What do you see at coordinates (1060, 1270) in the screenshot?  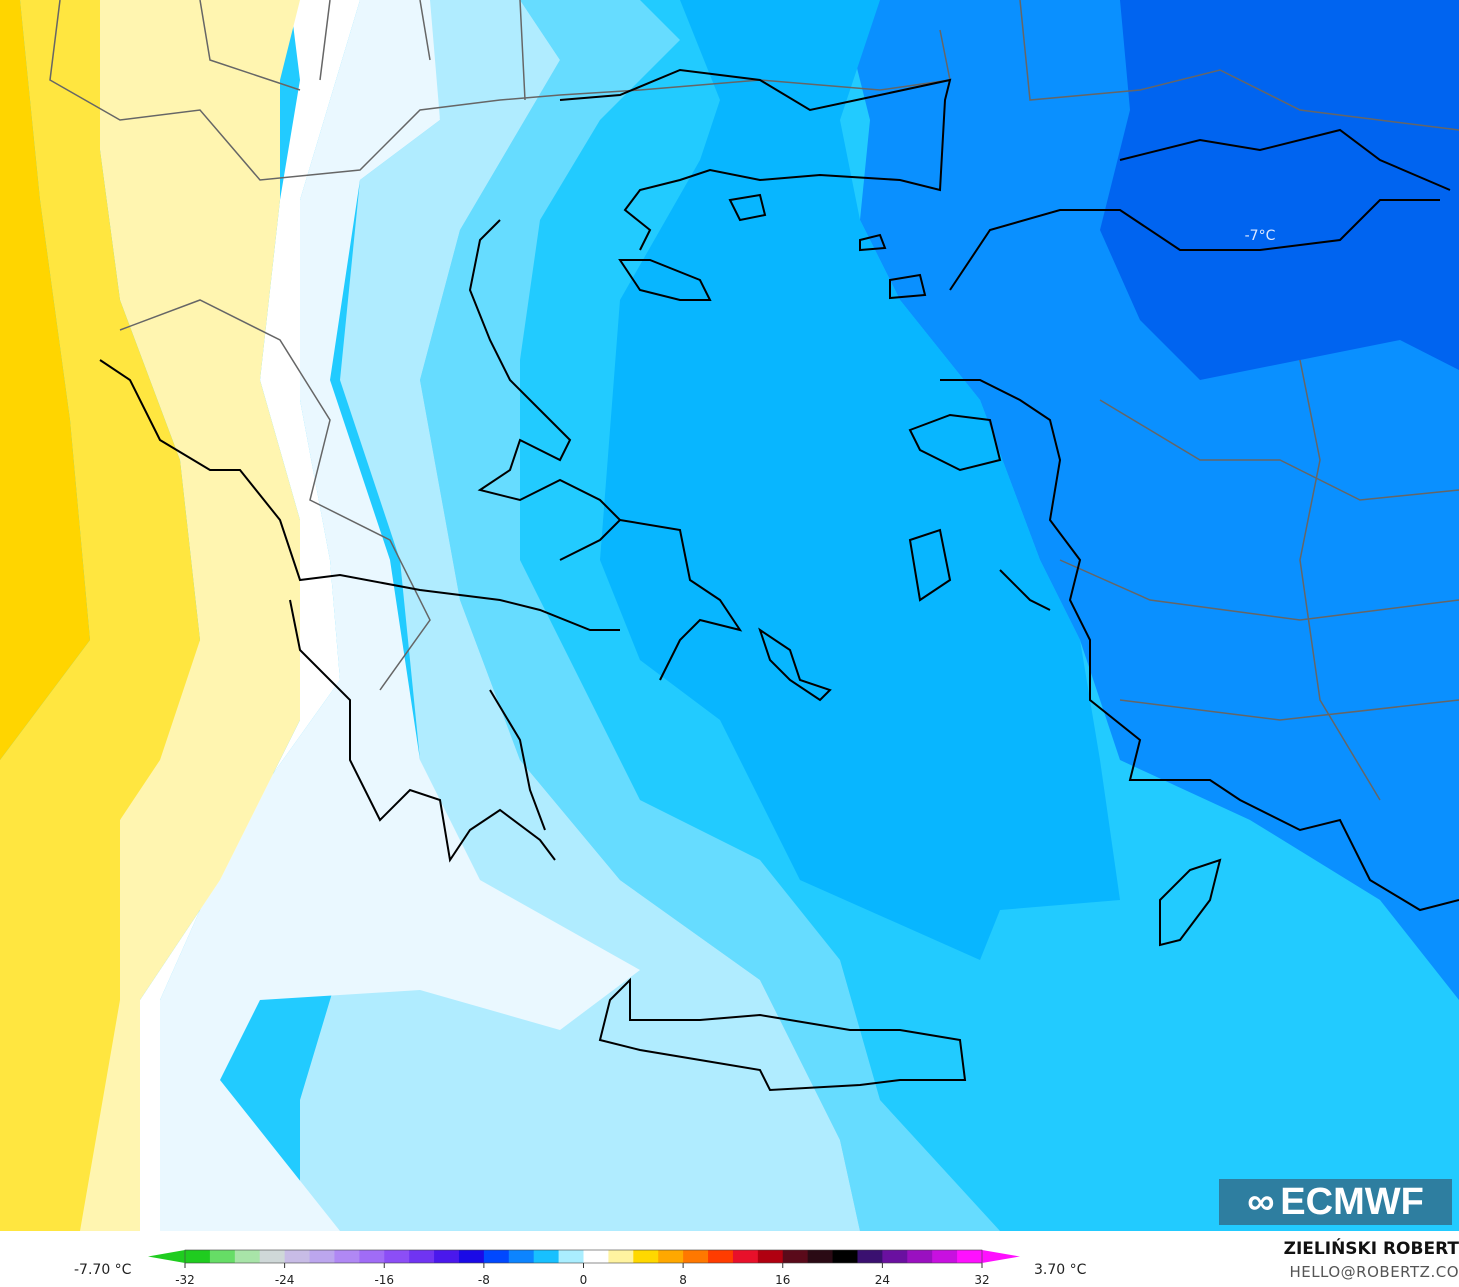 I see `max-value-label: 3.70 °C` at bounding box center [1060, 1270].